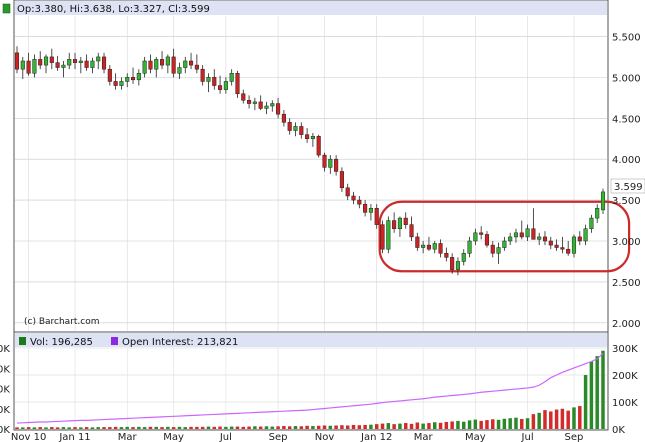 The height and width of the screenshot is (442, 645). I want to click on time-tick-label: Jan 12, so click(376, 437).